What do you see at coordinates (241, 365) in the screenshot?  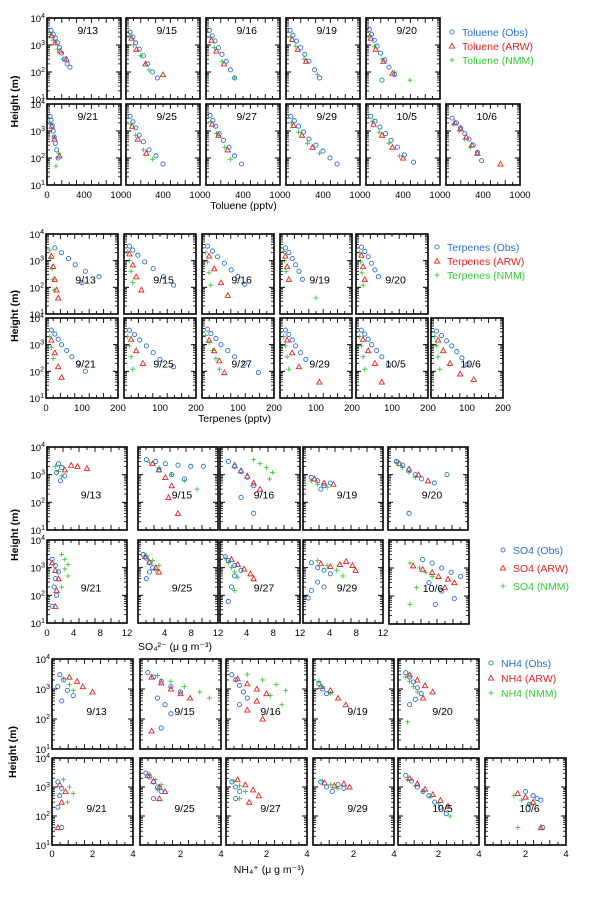 I see `panel-date-label: 9/27` at bounding box center [241, 365].